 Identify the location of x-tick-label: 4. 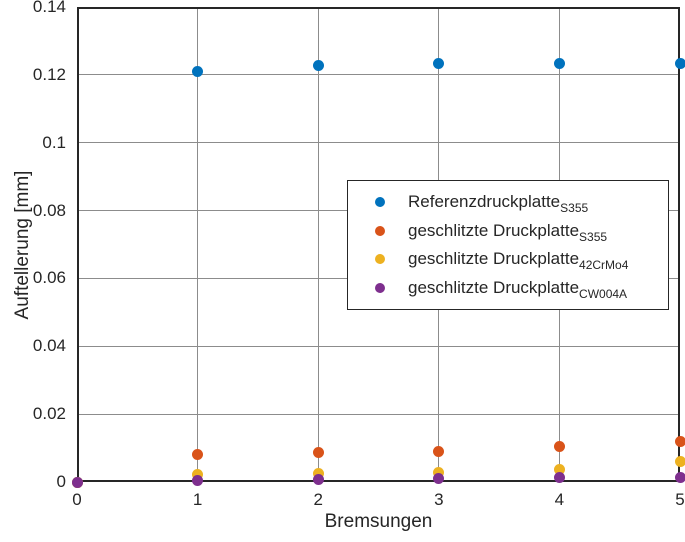
(559, 499).